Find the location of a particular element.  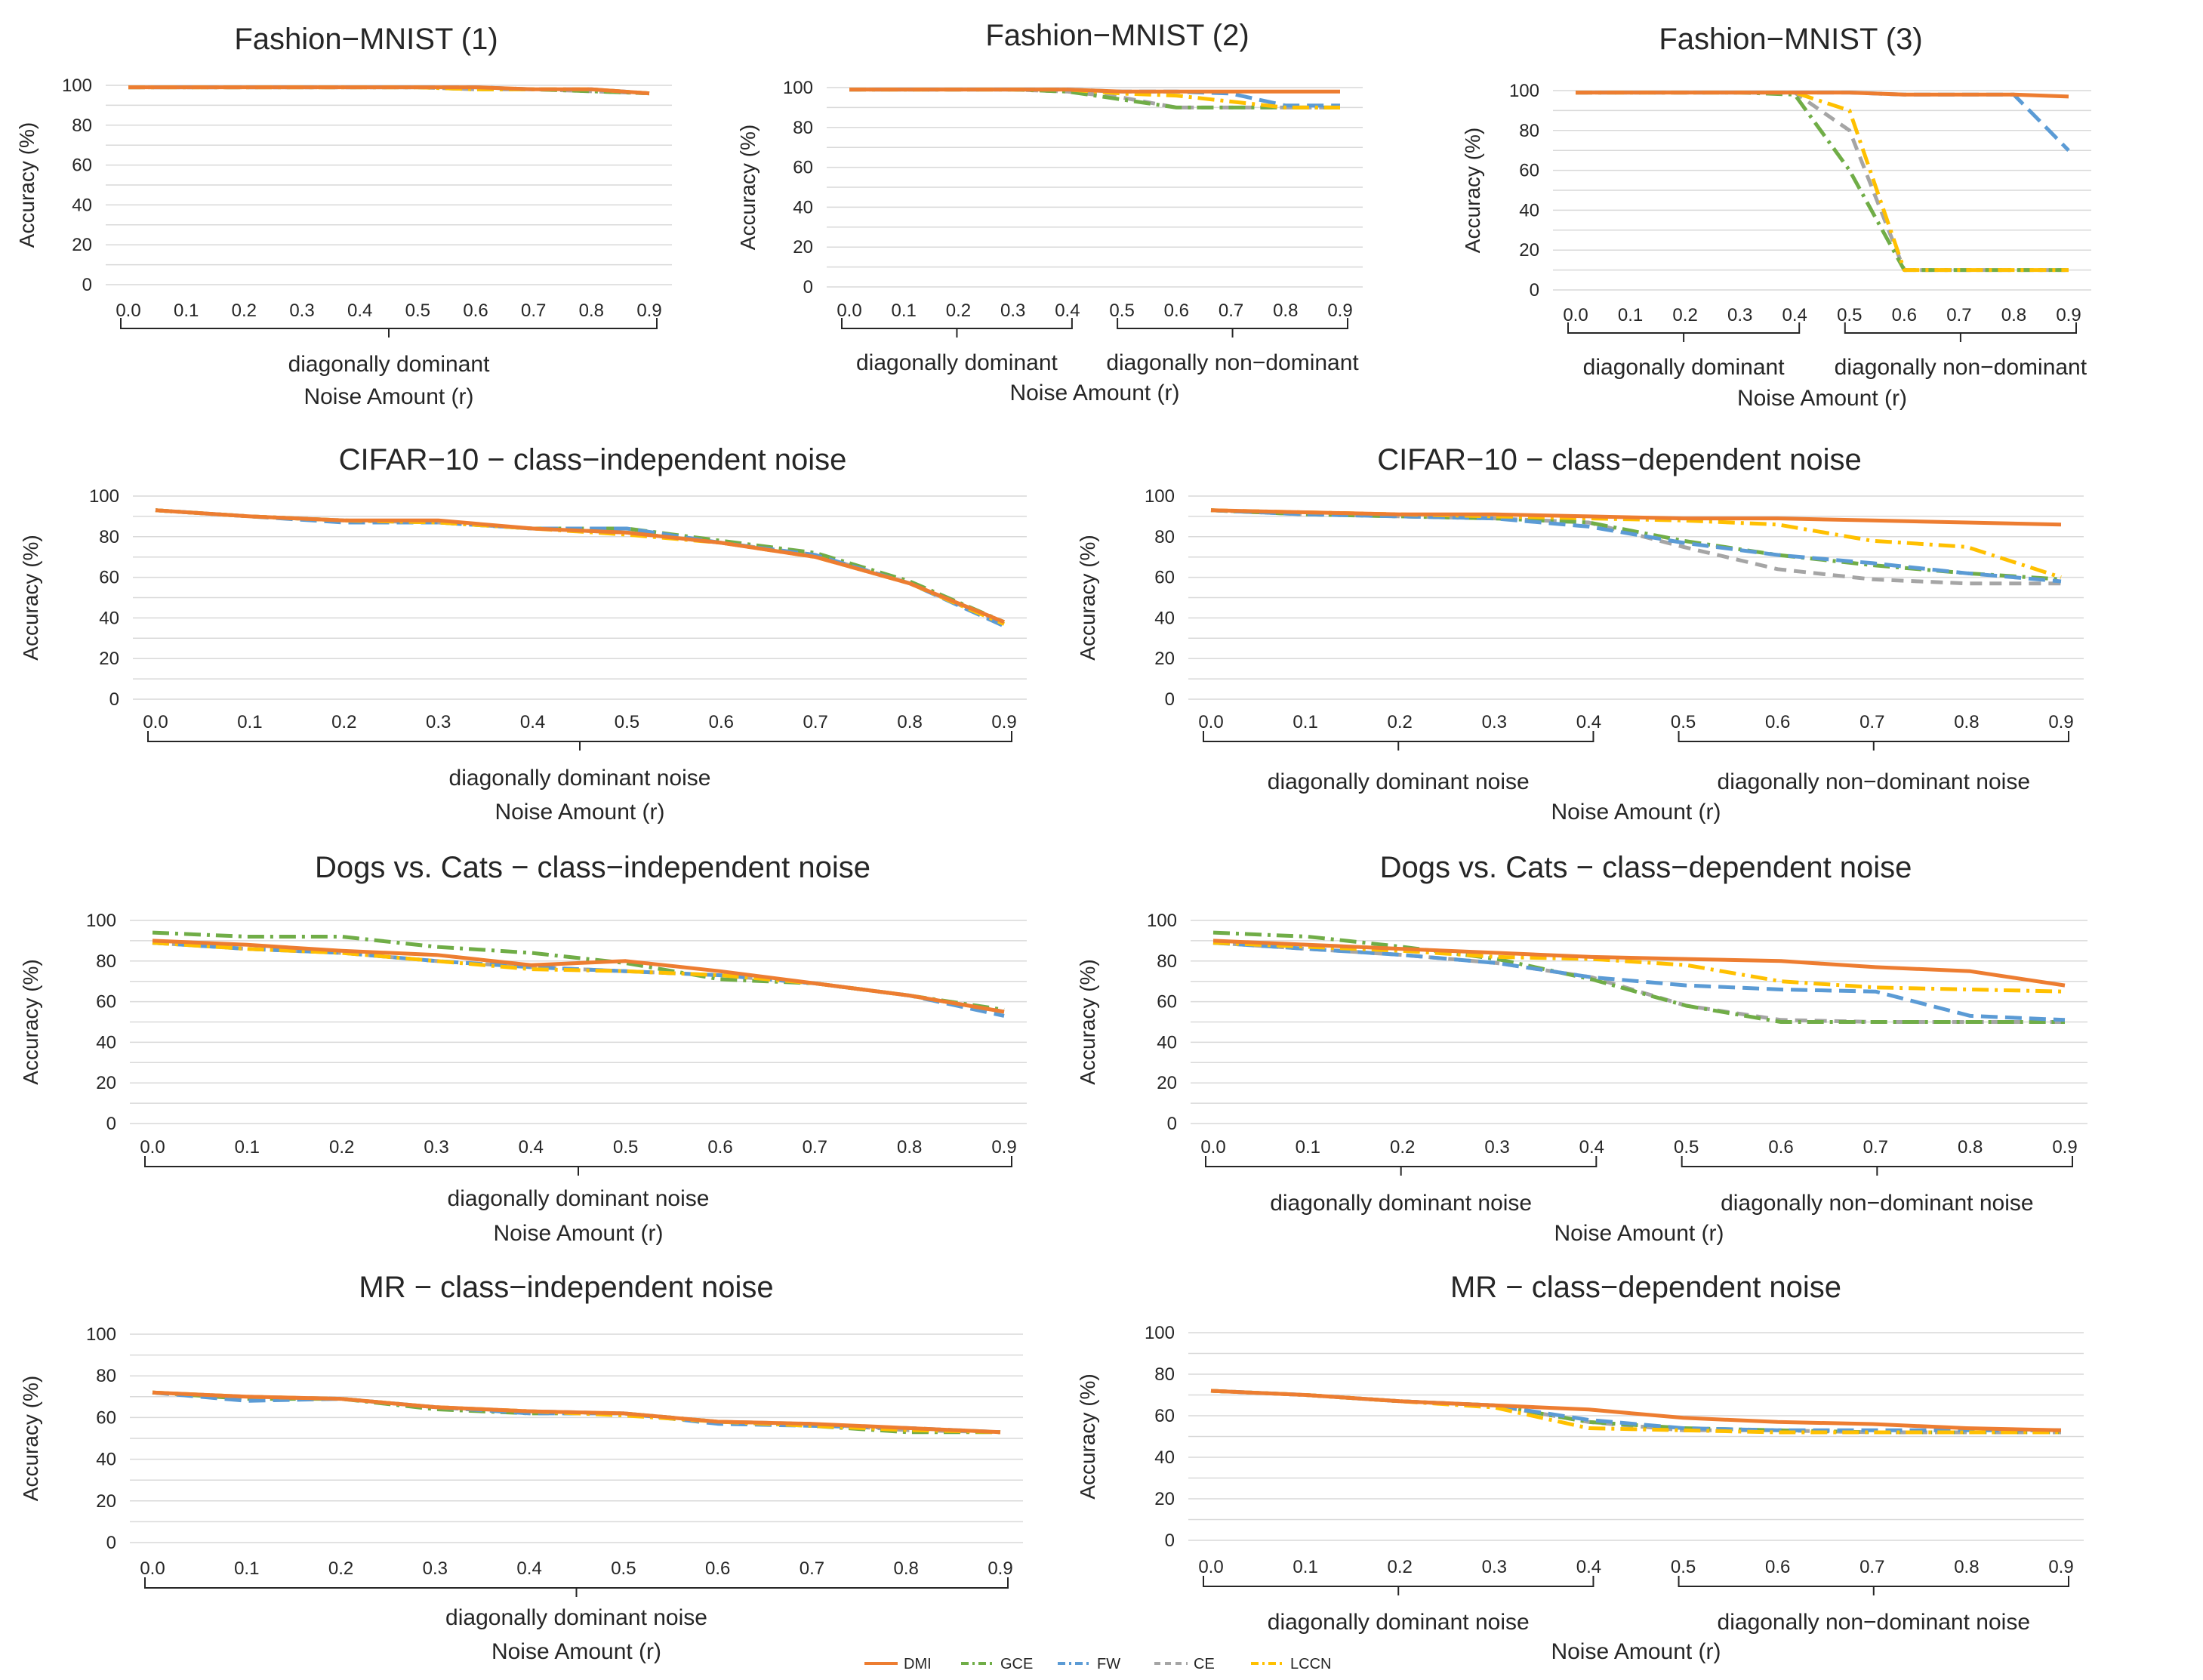

chart-title: CIFAR−10 − class−dependent noise is located at coordinates (1619, 459).